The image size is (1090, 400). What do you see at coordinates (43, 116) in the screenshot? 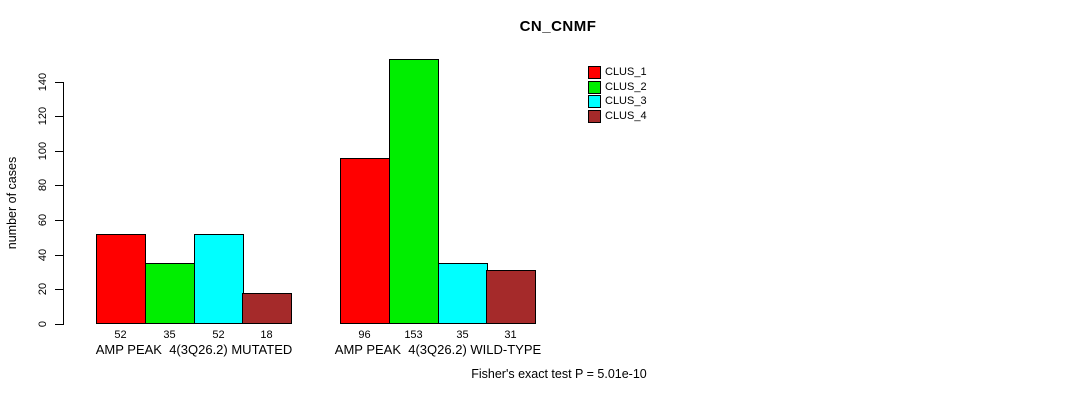
I see `y-tick-label: 120` at bounding box center [43, 116].